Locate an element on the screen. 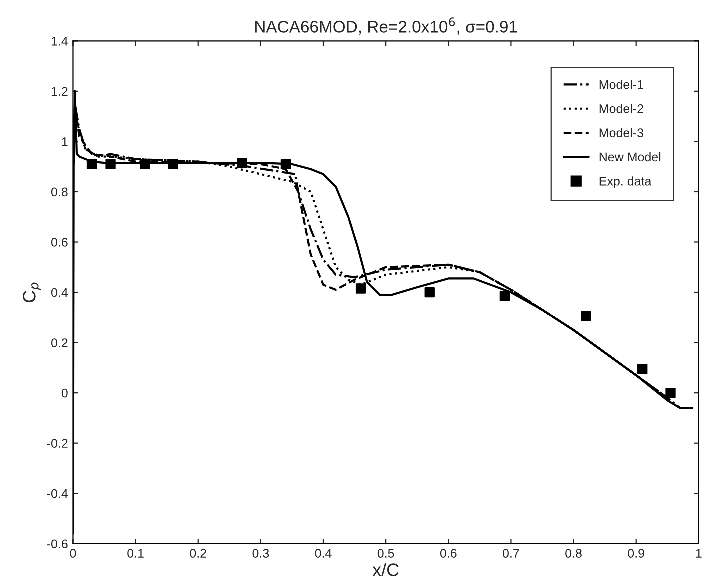  x-tick-label: 0.1 is located at coordinates (136, 553).